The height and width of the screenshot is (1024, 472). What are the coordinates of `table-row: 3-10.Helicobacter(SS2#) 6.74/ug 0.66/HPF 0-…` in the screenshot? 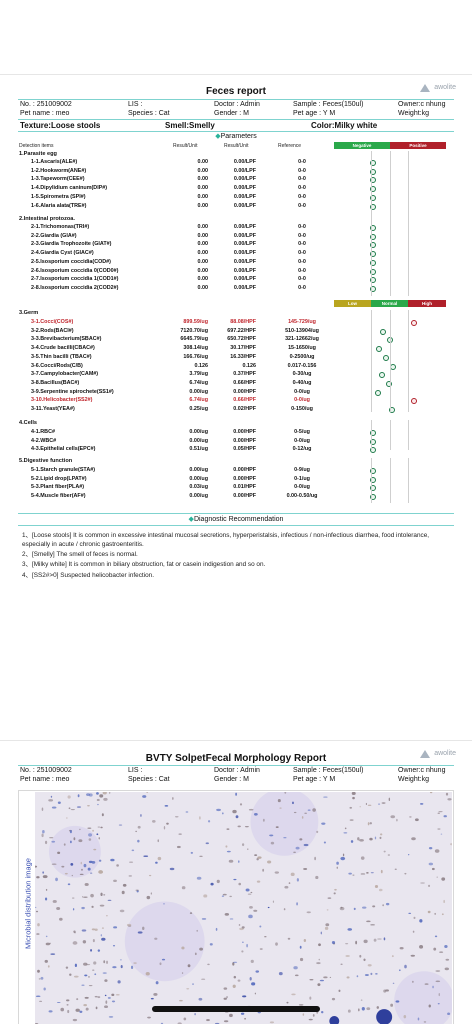 It's located at (236, 401).